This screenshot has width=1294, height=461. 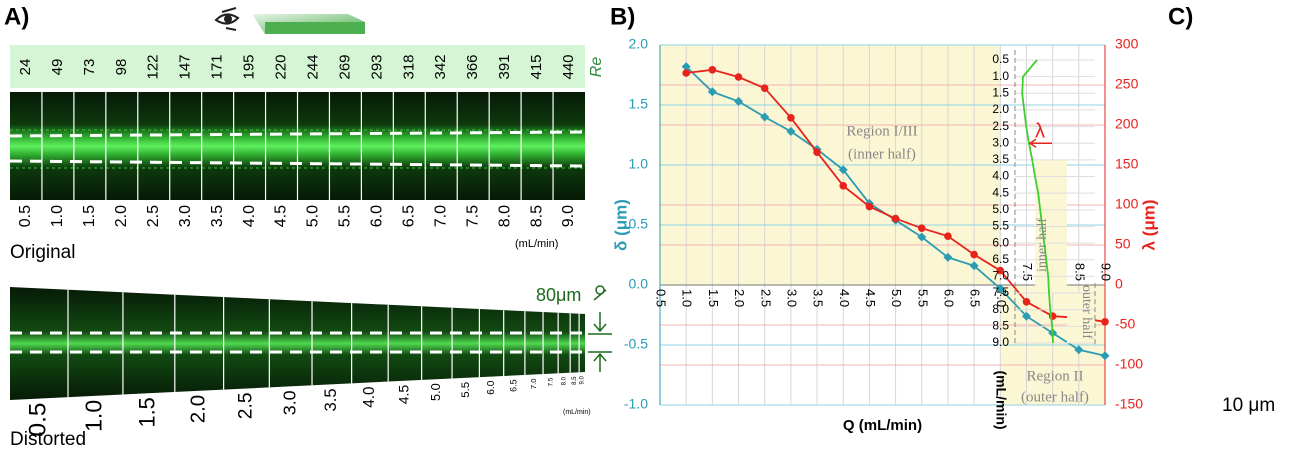 What do you see at coordinates (639, 104) in the screenshot?
I see `y-tick-label: 1.5` at bounding box center [639, 104].